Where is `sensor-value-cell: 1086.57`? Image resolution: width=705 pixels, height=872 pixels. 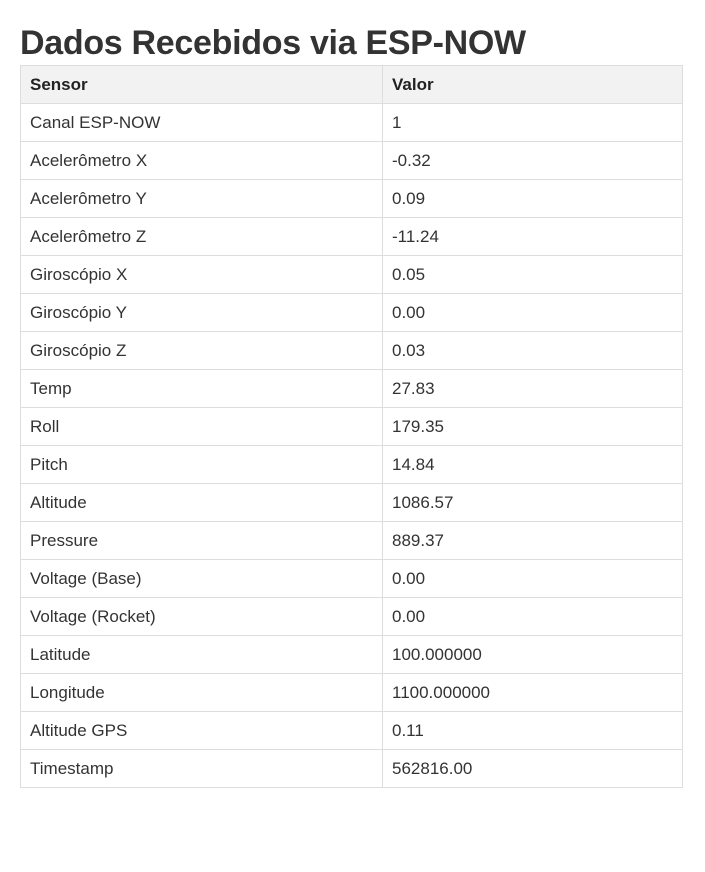
sensor-value-cell: 1086.57 is located at coordinates (532, 502).